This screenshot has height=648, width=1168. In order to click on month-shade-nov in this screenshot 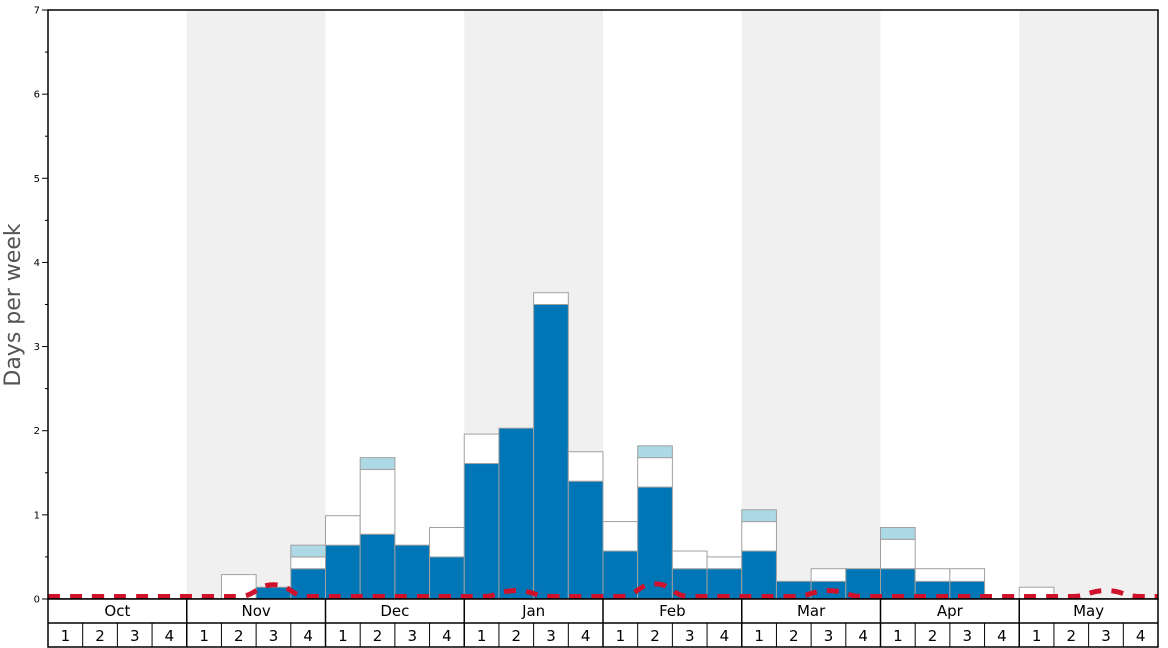, I will do `click(256, 304)`.